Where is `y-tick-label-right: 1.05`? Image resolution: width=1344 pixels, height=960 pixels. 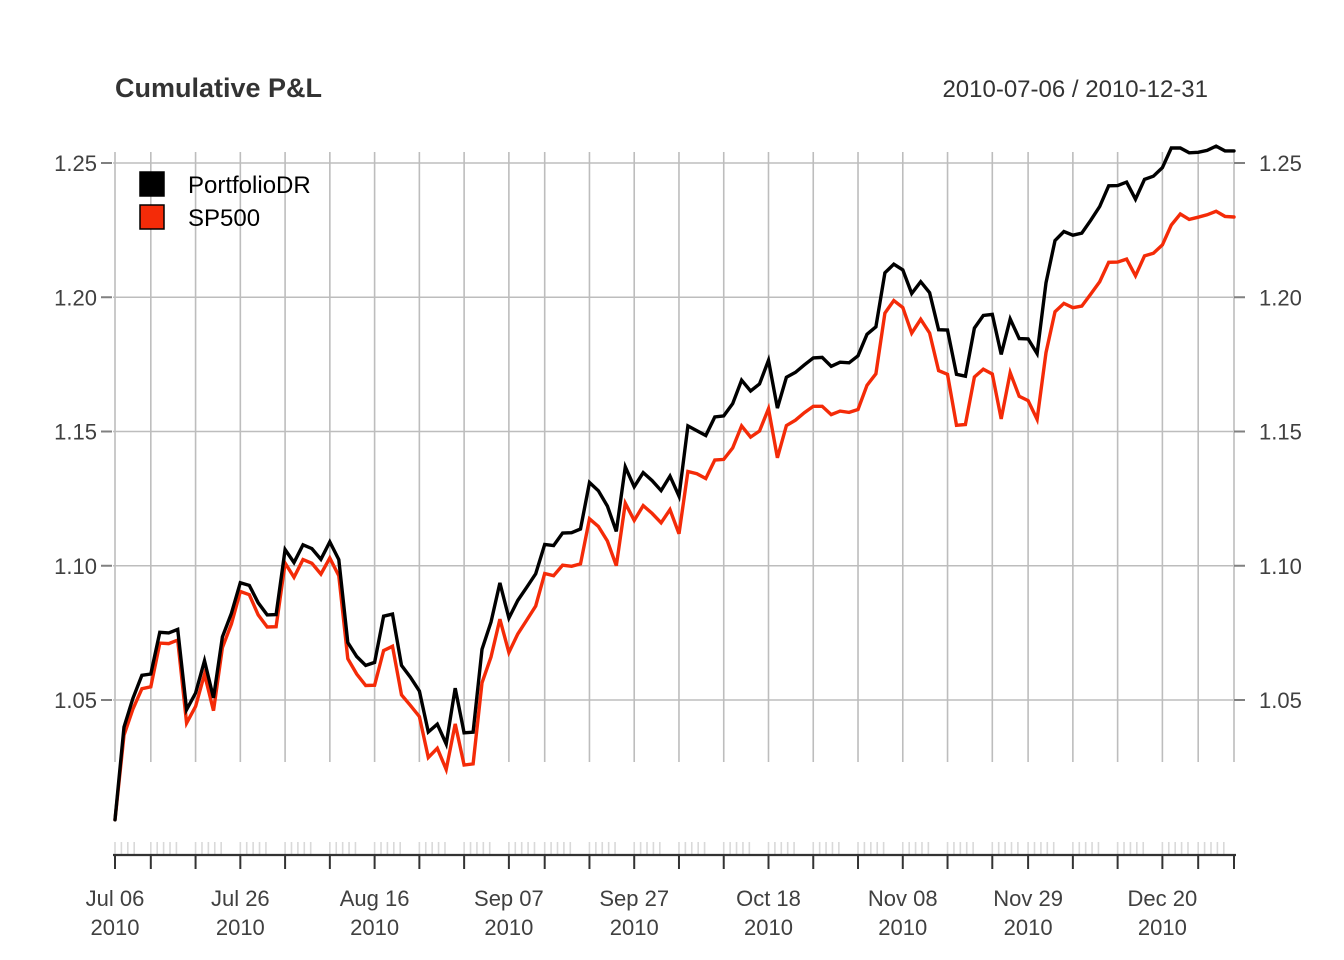 y-tick-label-right: 1.05 is located at coordinates (1280, 700).